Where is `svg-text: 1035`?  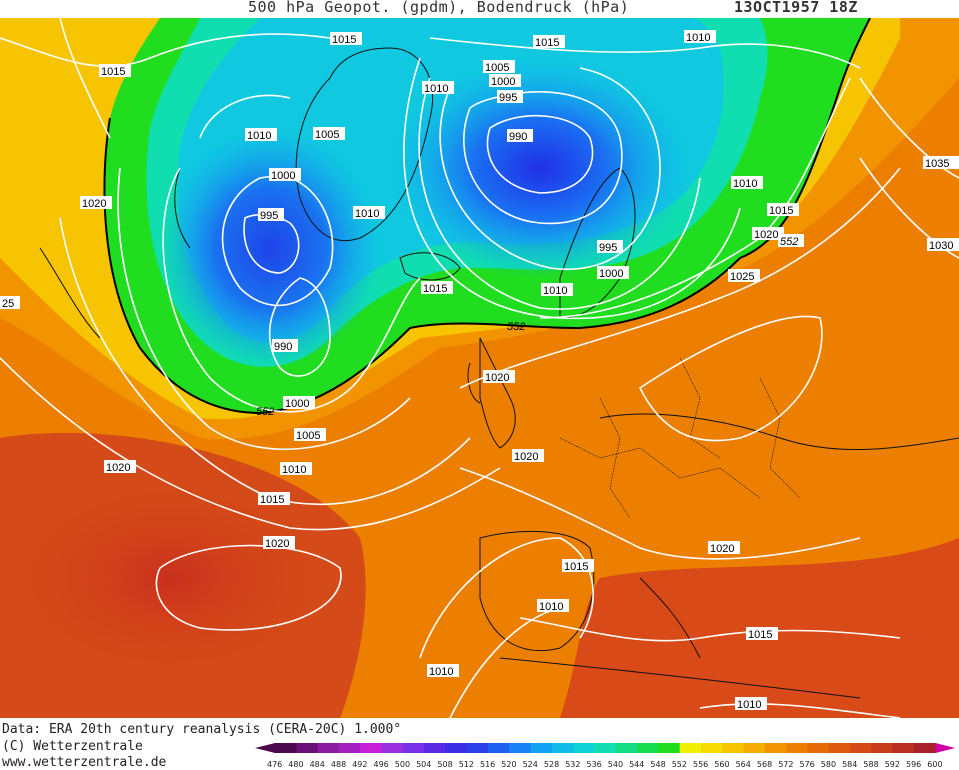 svg-text: 1035 is located at coordinates (937, 164).